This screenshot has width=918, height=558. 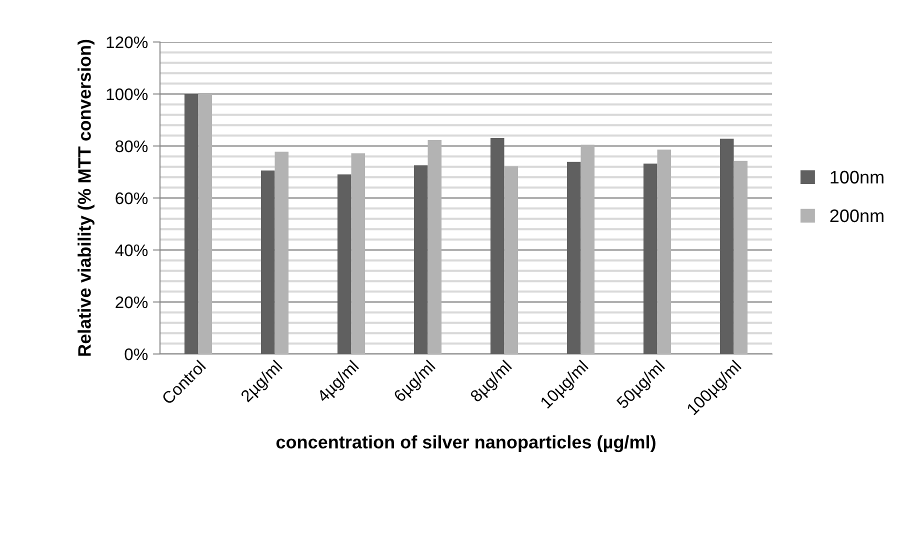 I want to click on y-tick-label: 80%, so click(x=132, y=146).